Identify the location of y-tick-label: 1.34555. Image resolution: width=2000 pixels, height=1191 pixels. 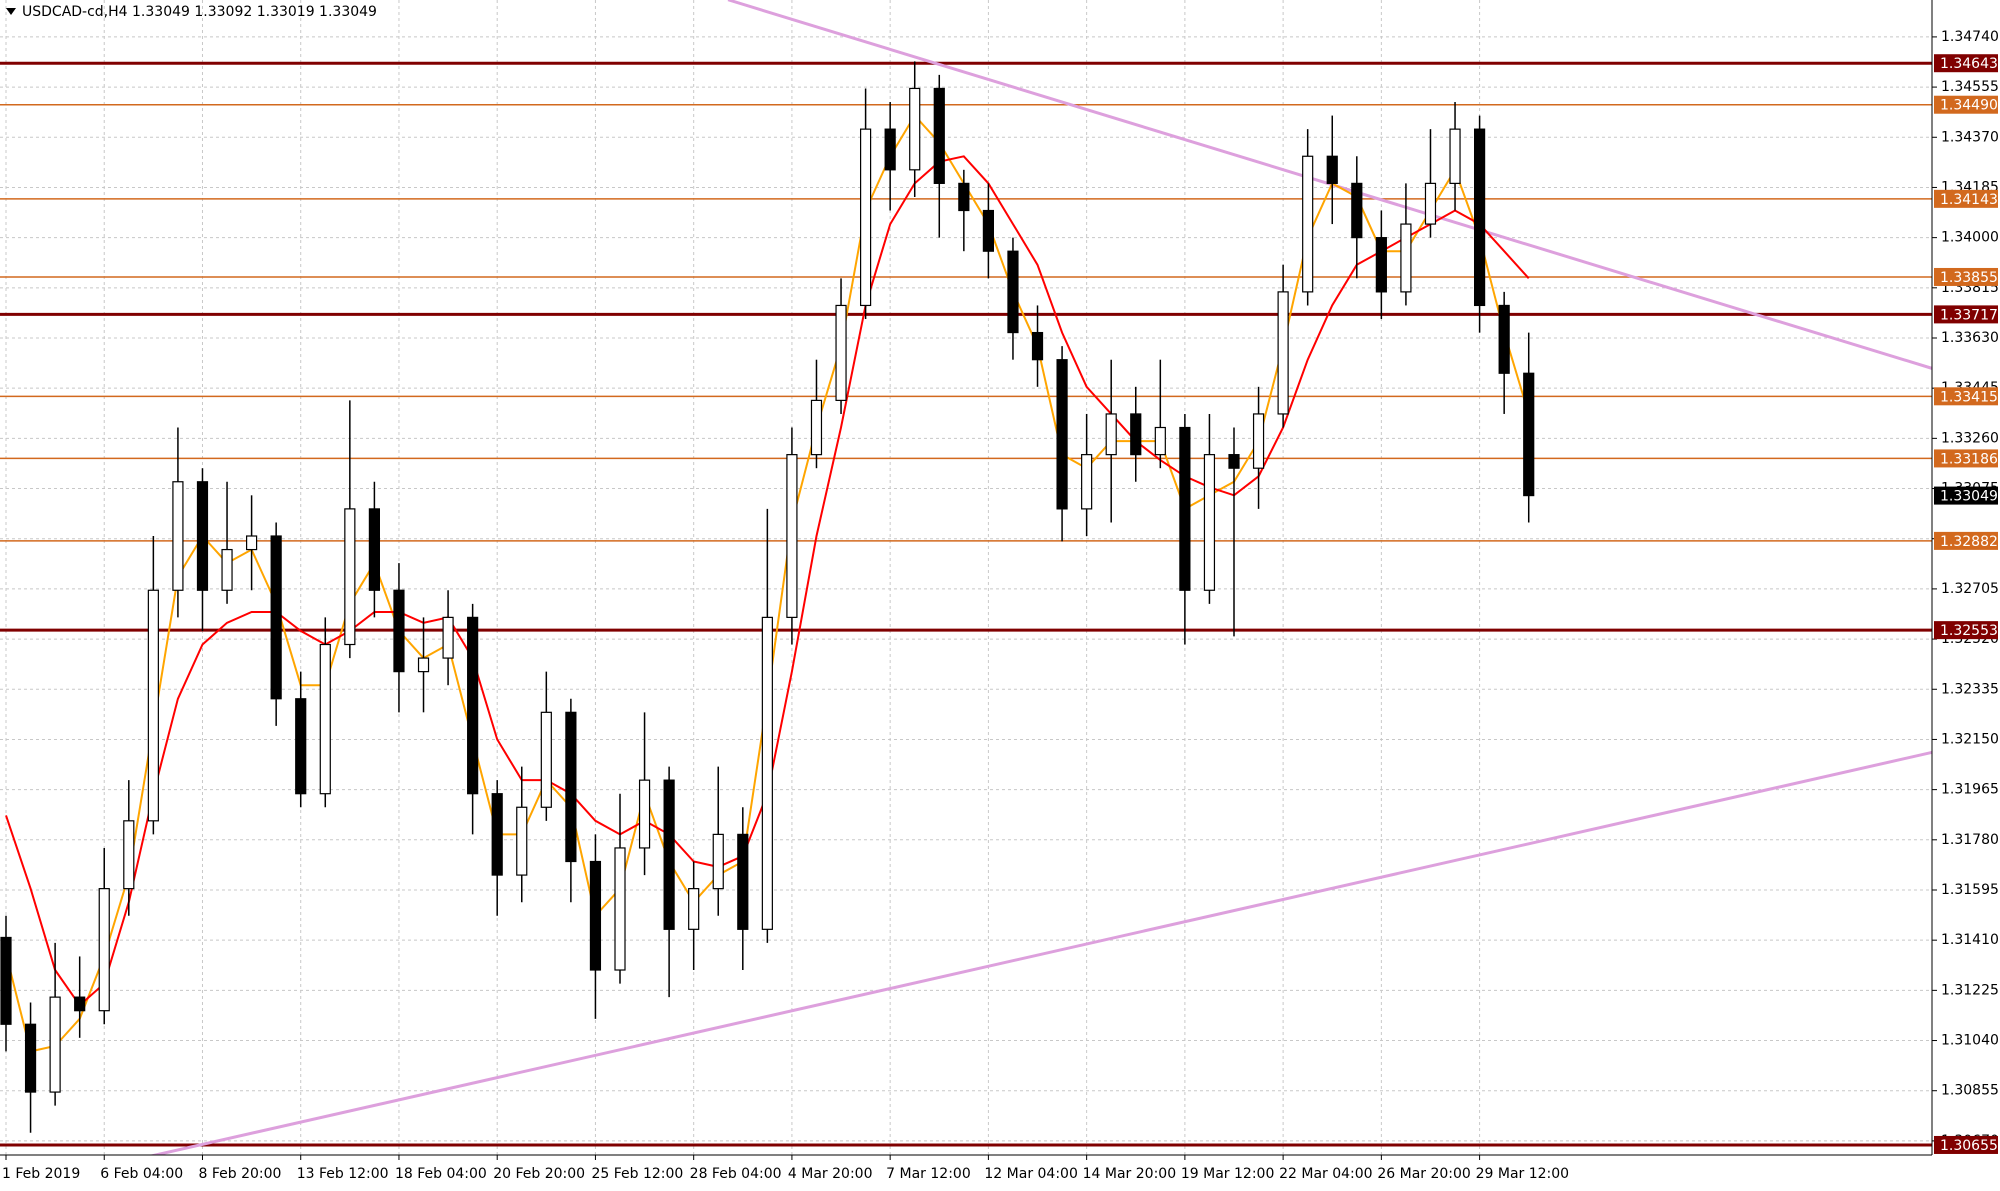
(1970, 87).